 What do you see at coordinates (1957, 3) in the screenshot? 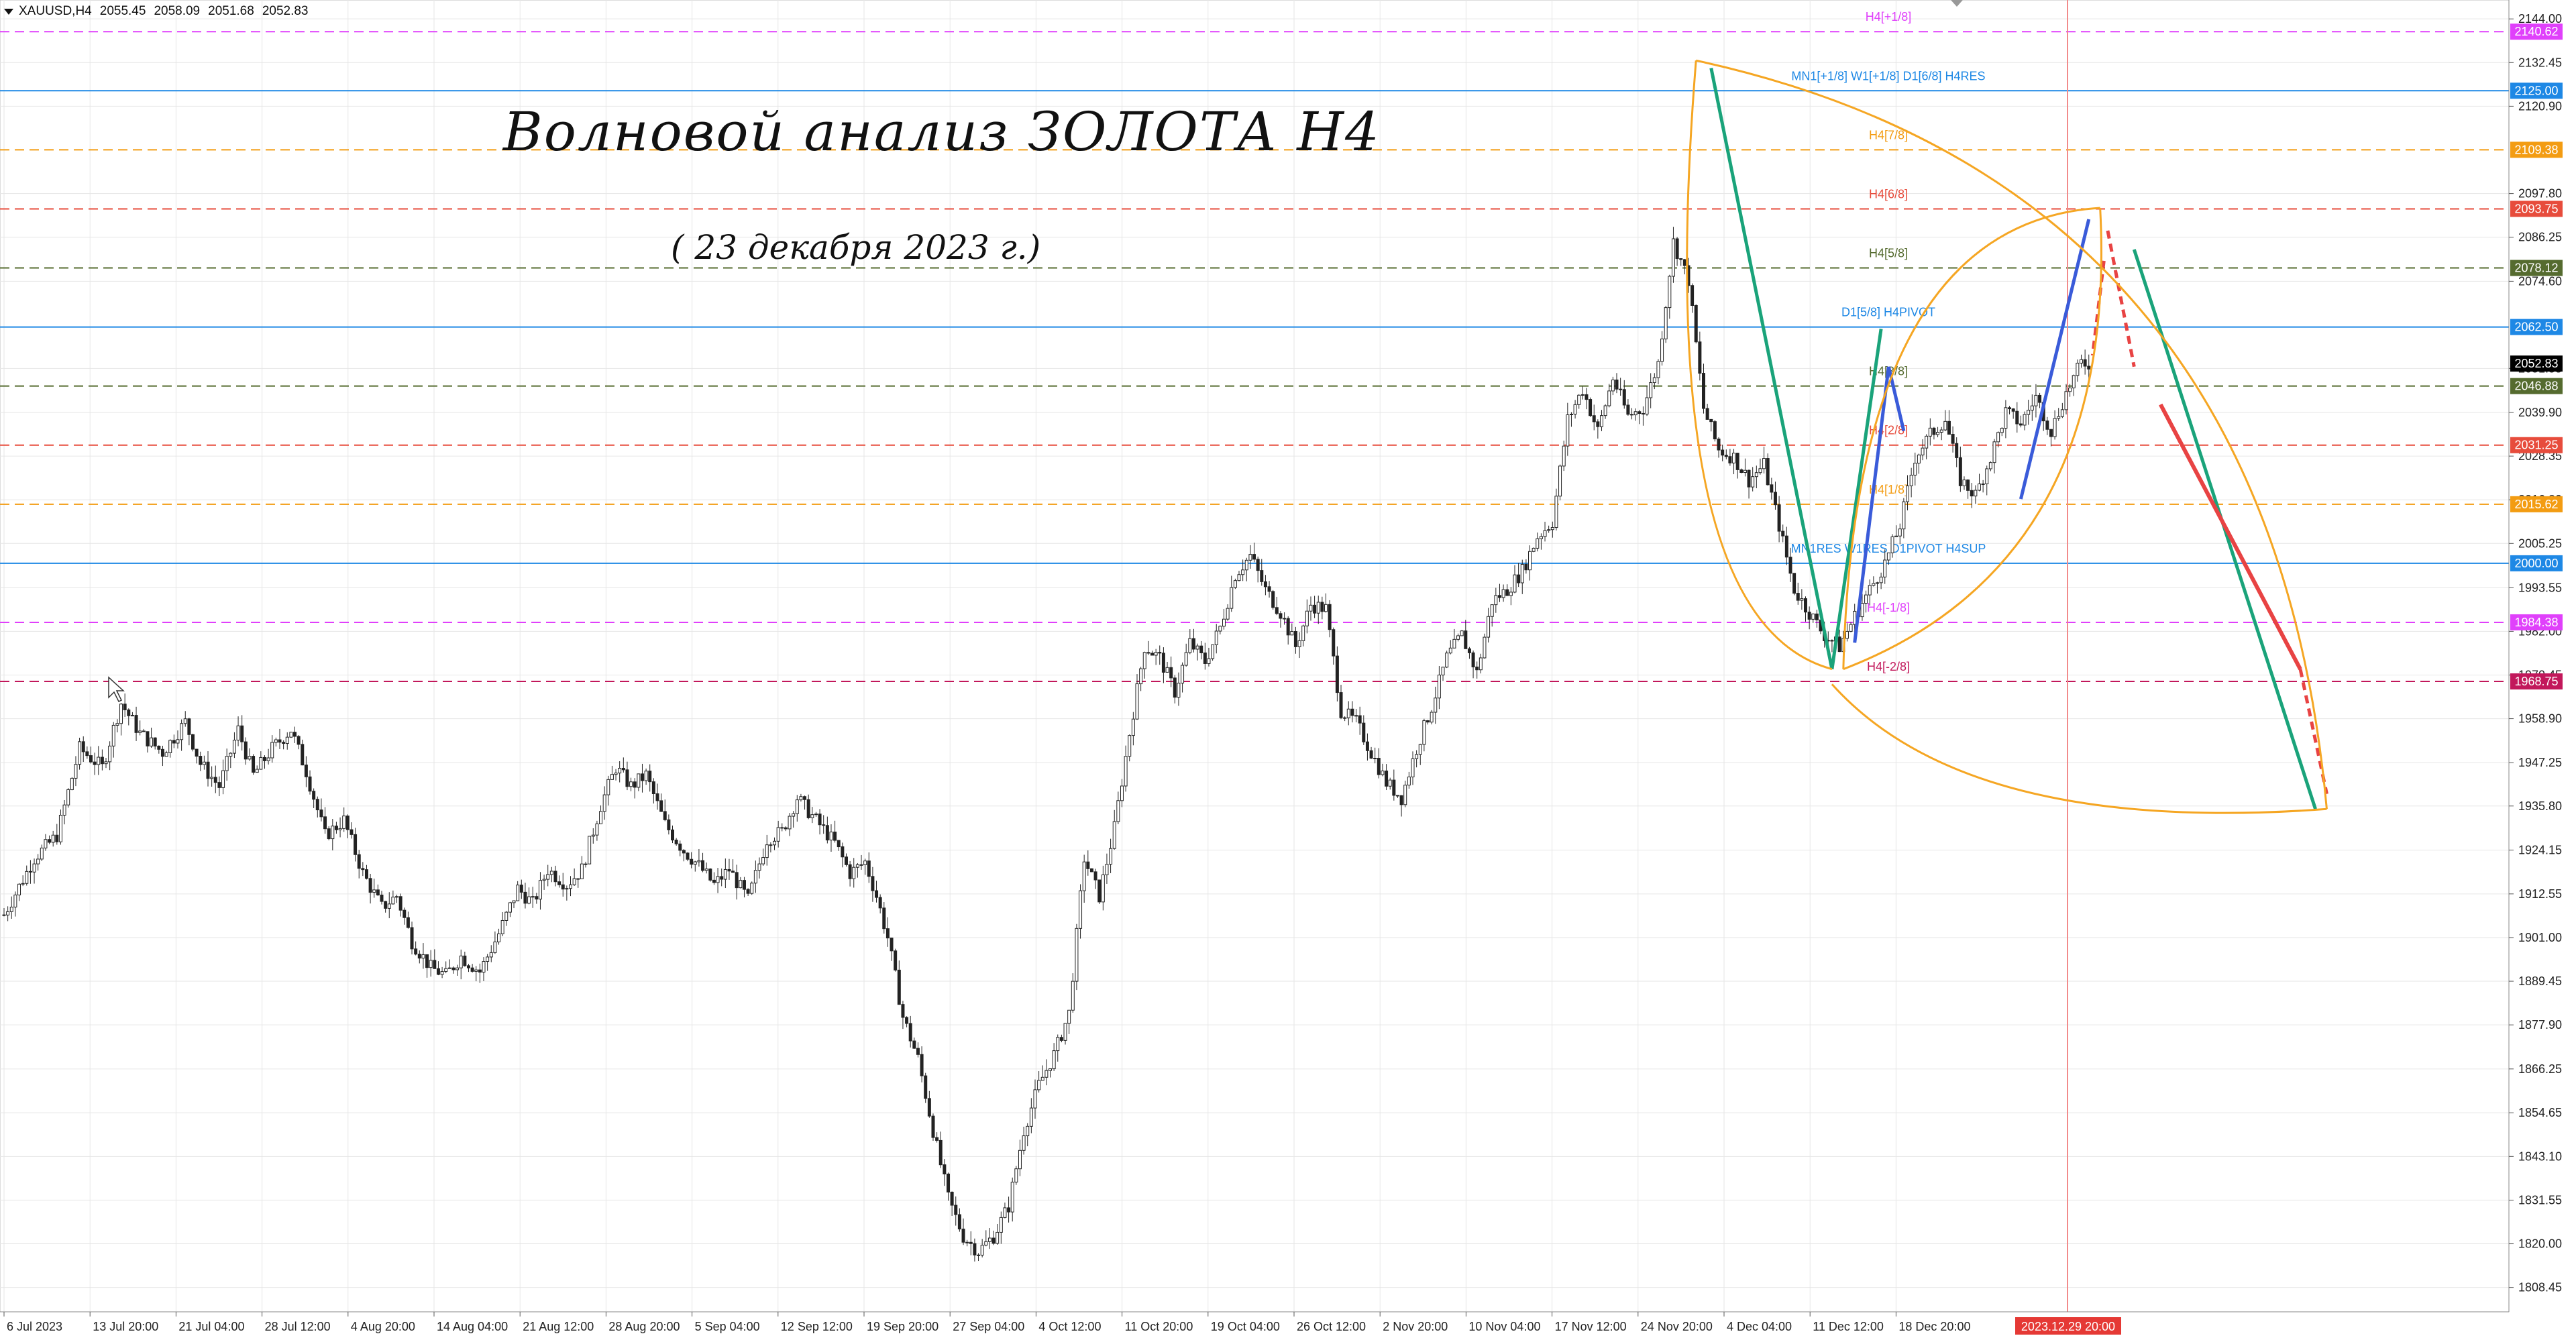
I see `scroll-marker-icon` at bounding box center [1957, 3].